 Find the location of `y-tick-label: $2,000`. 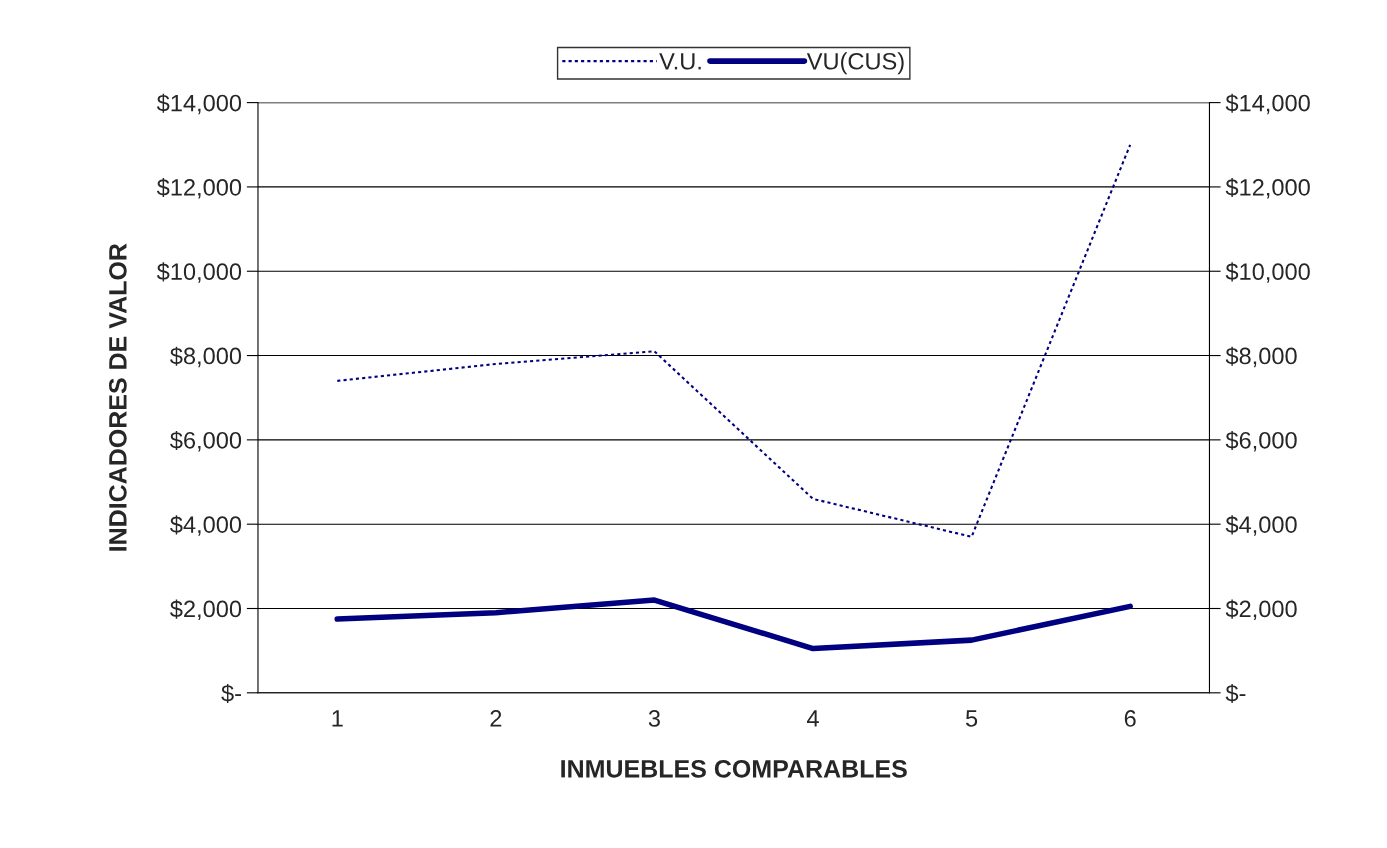

y-tick-label: $2,000 is located at coordinates (206, 610).